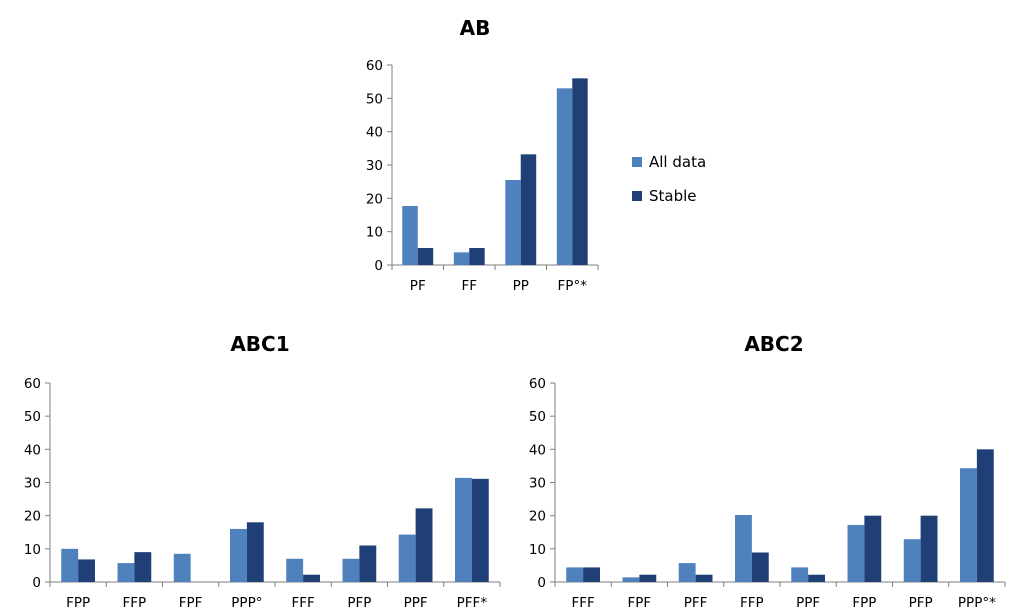  I want to click on x-tick-label: PF, so click(418, 286).